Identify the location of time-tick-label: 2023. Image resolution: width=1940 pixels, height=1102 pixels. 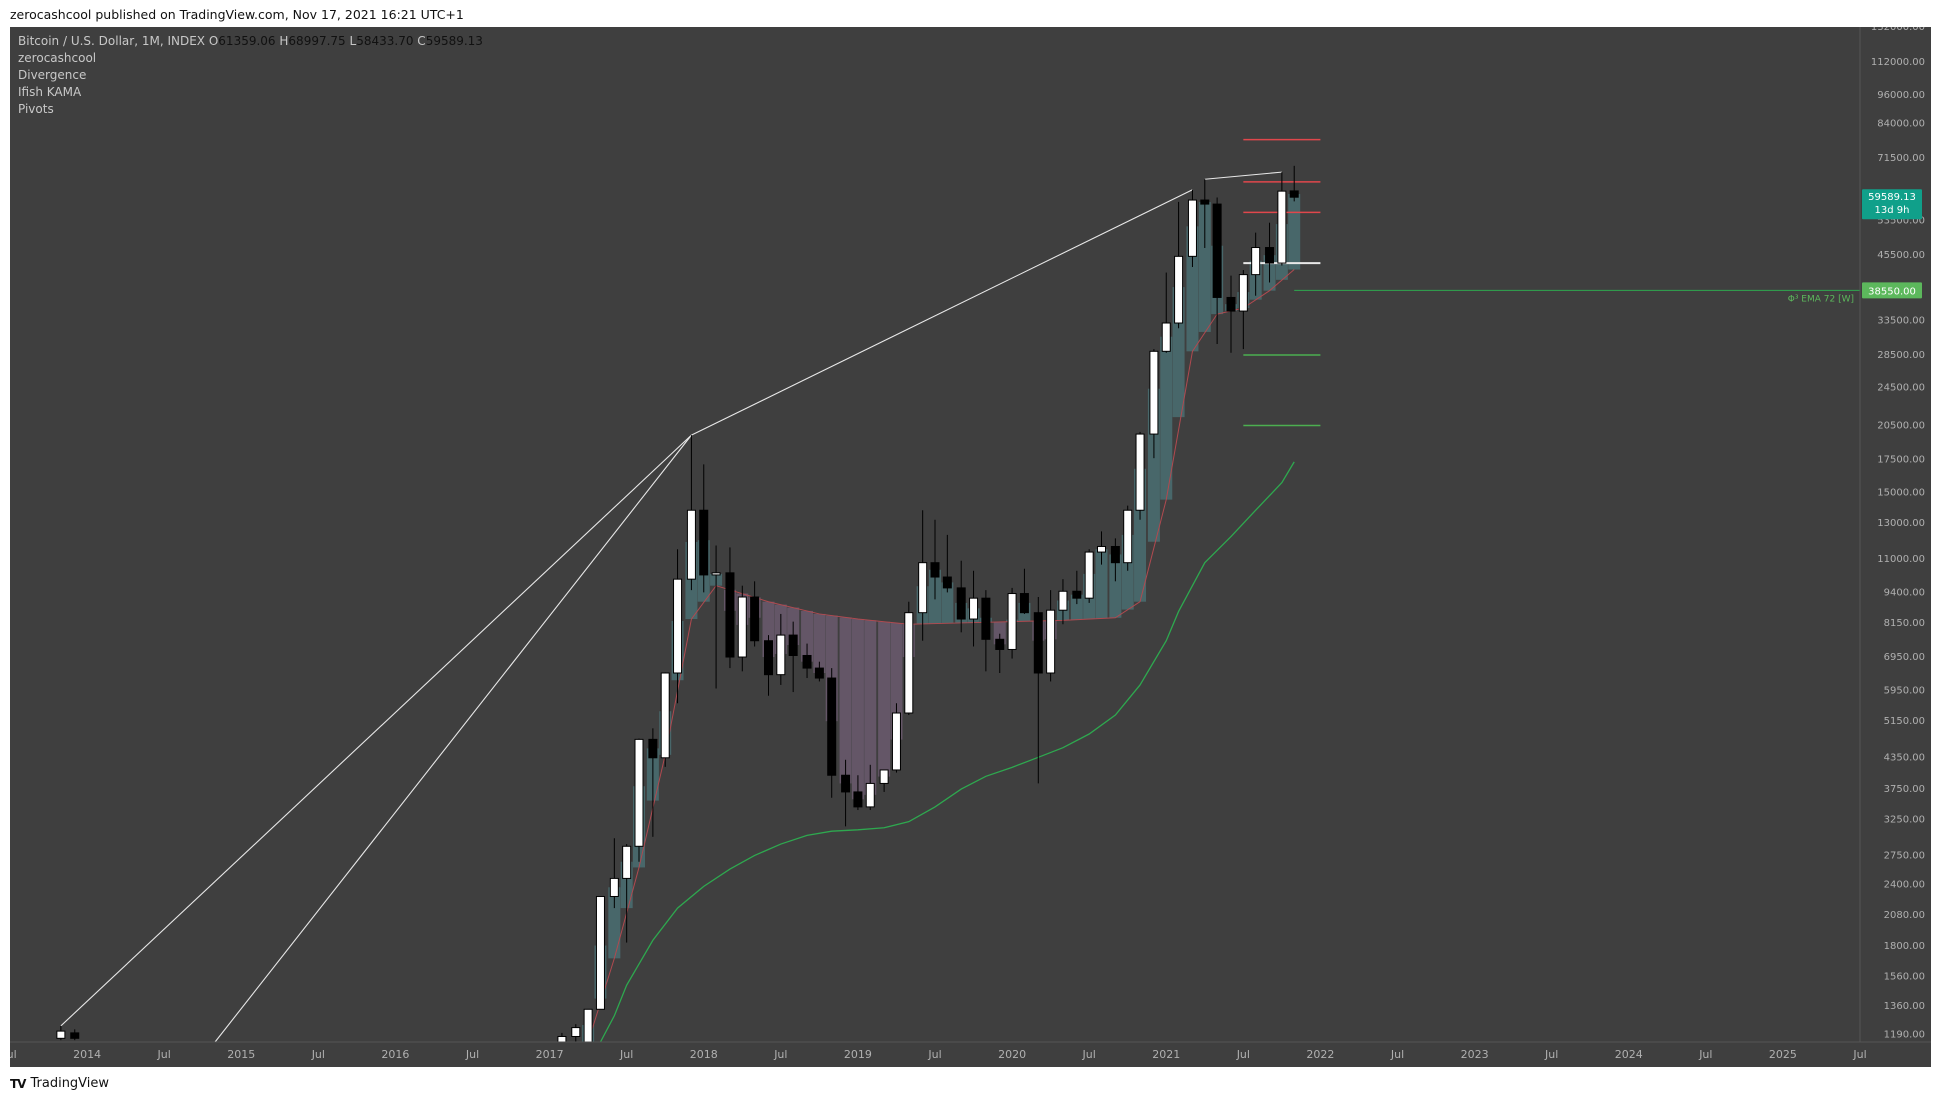
(1475, 1054).